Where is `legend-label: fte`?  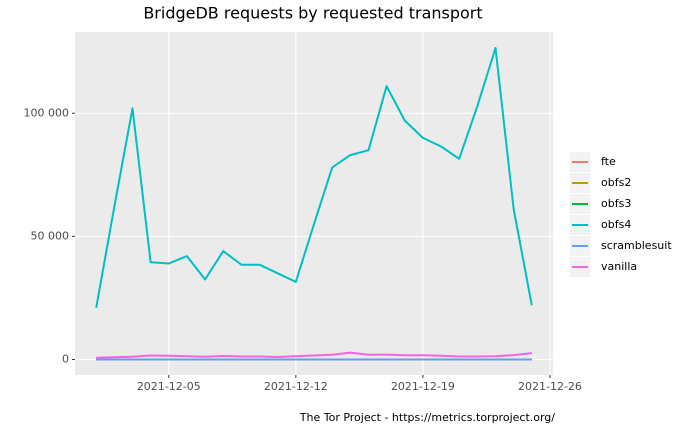
legend-label: fte is located at coordinates (608, 161).